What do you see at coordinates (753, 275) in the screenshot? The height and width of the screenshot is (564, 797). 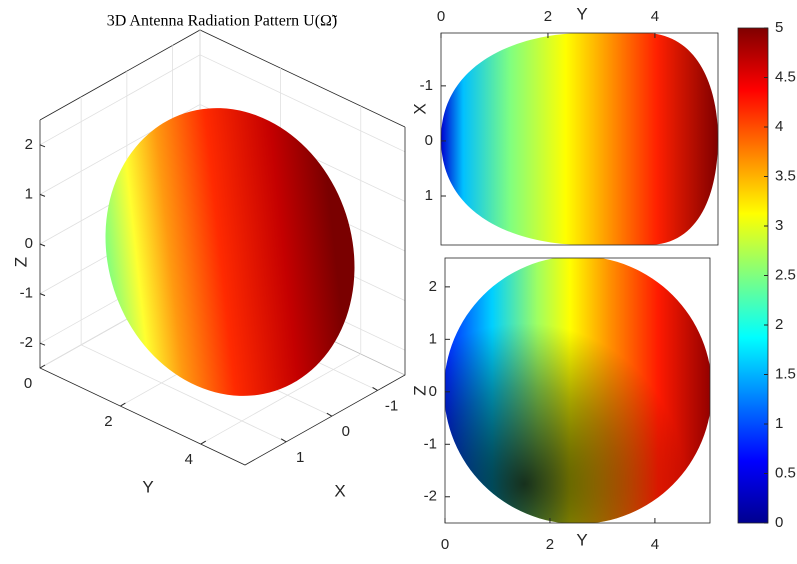 I see `colorbar-scale` at bounding box center [753, 275].